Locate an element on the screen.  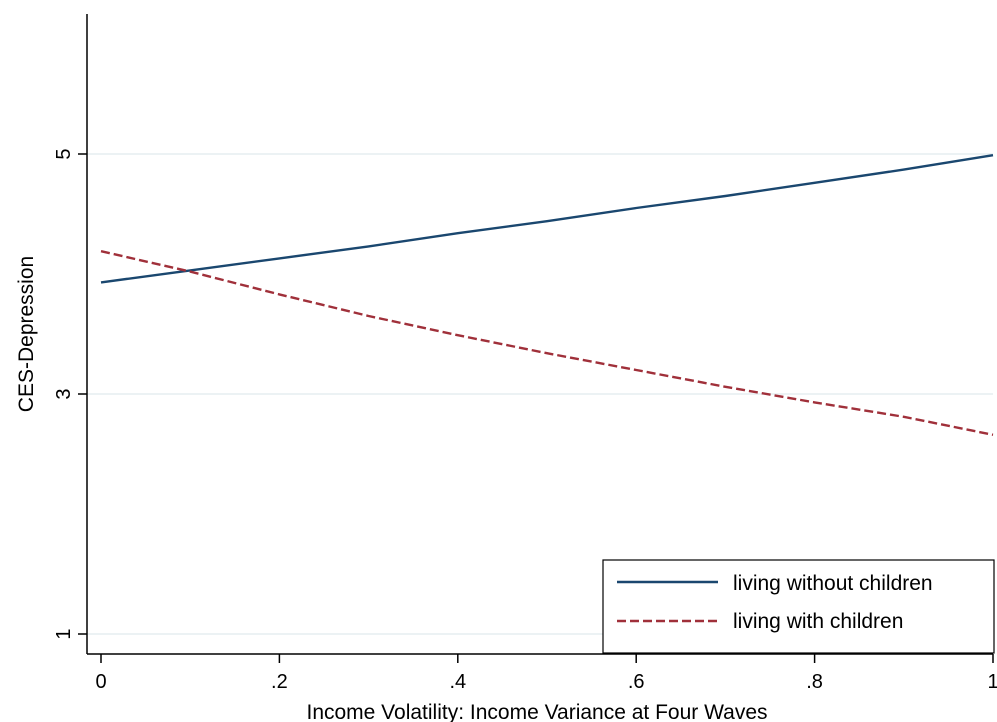
y-tick-label: 1 is located at coordinates (64, 633).